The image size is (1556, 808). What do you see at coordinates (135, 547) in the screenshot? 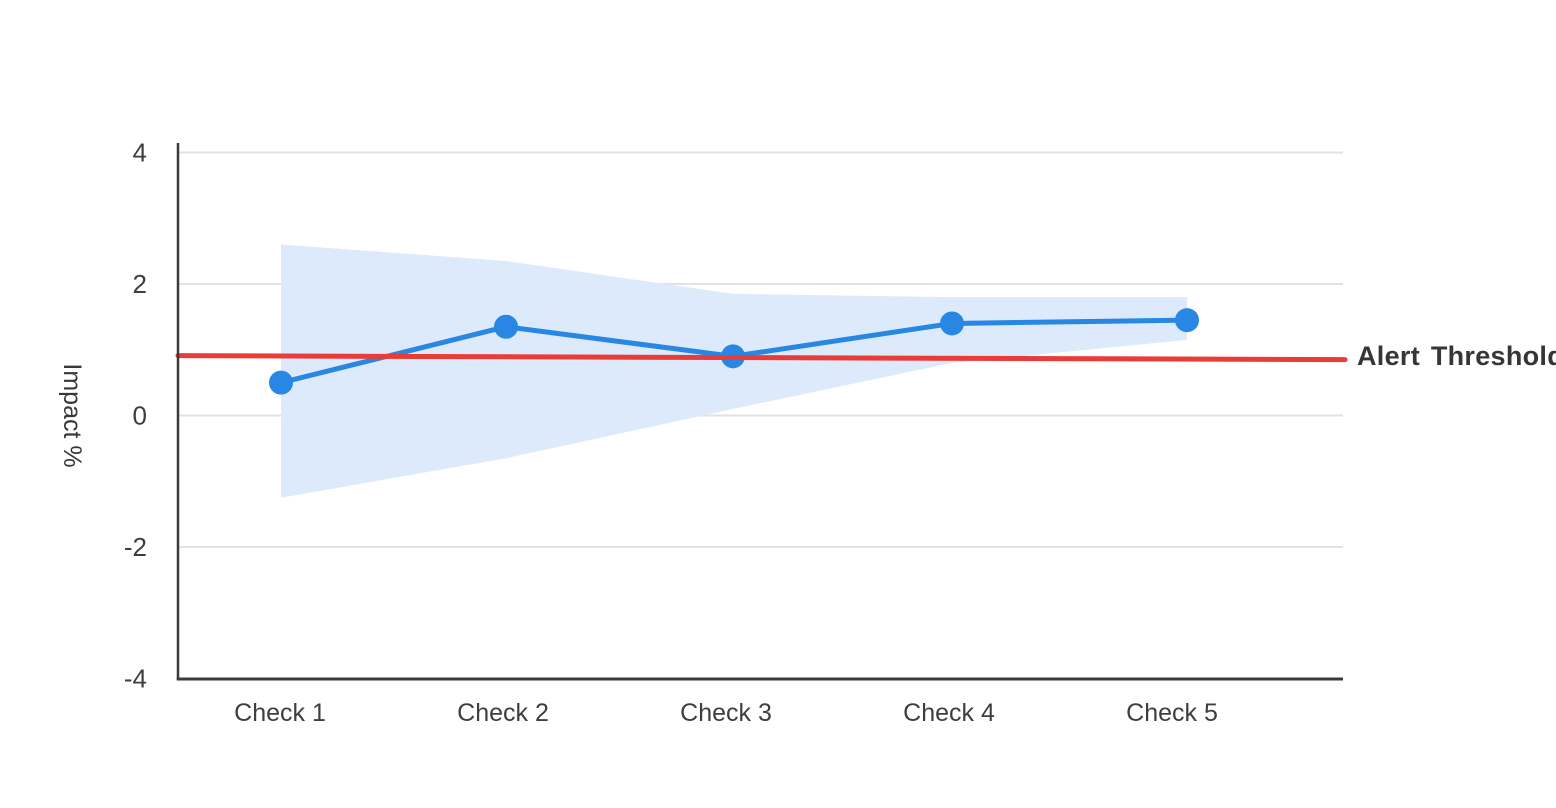
I see `y-tick-label--2: -2` at bounding box center [135, 547].